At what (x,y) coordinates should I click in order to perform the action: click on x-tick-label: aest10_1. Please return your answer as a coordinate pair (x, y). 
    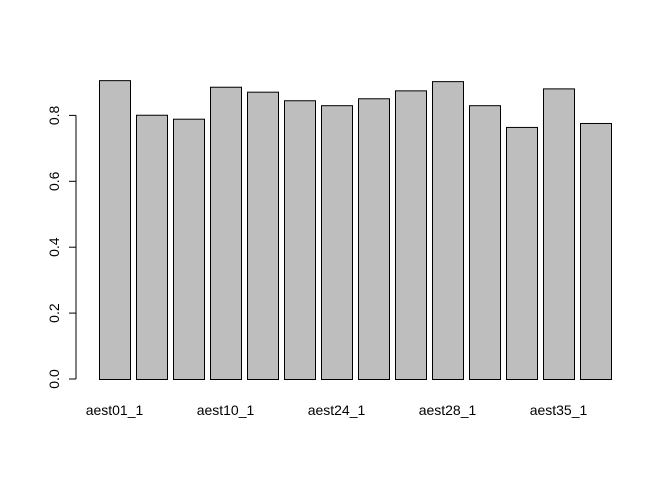
    Looking at the image, I should click on (226, 410).